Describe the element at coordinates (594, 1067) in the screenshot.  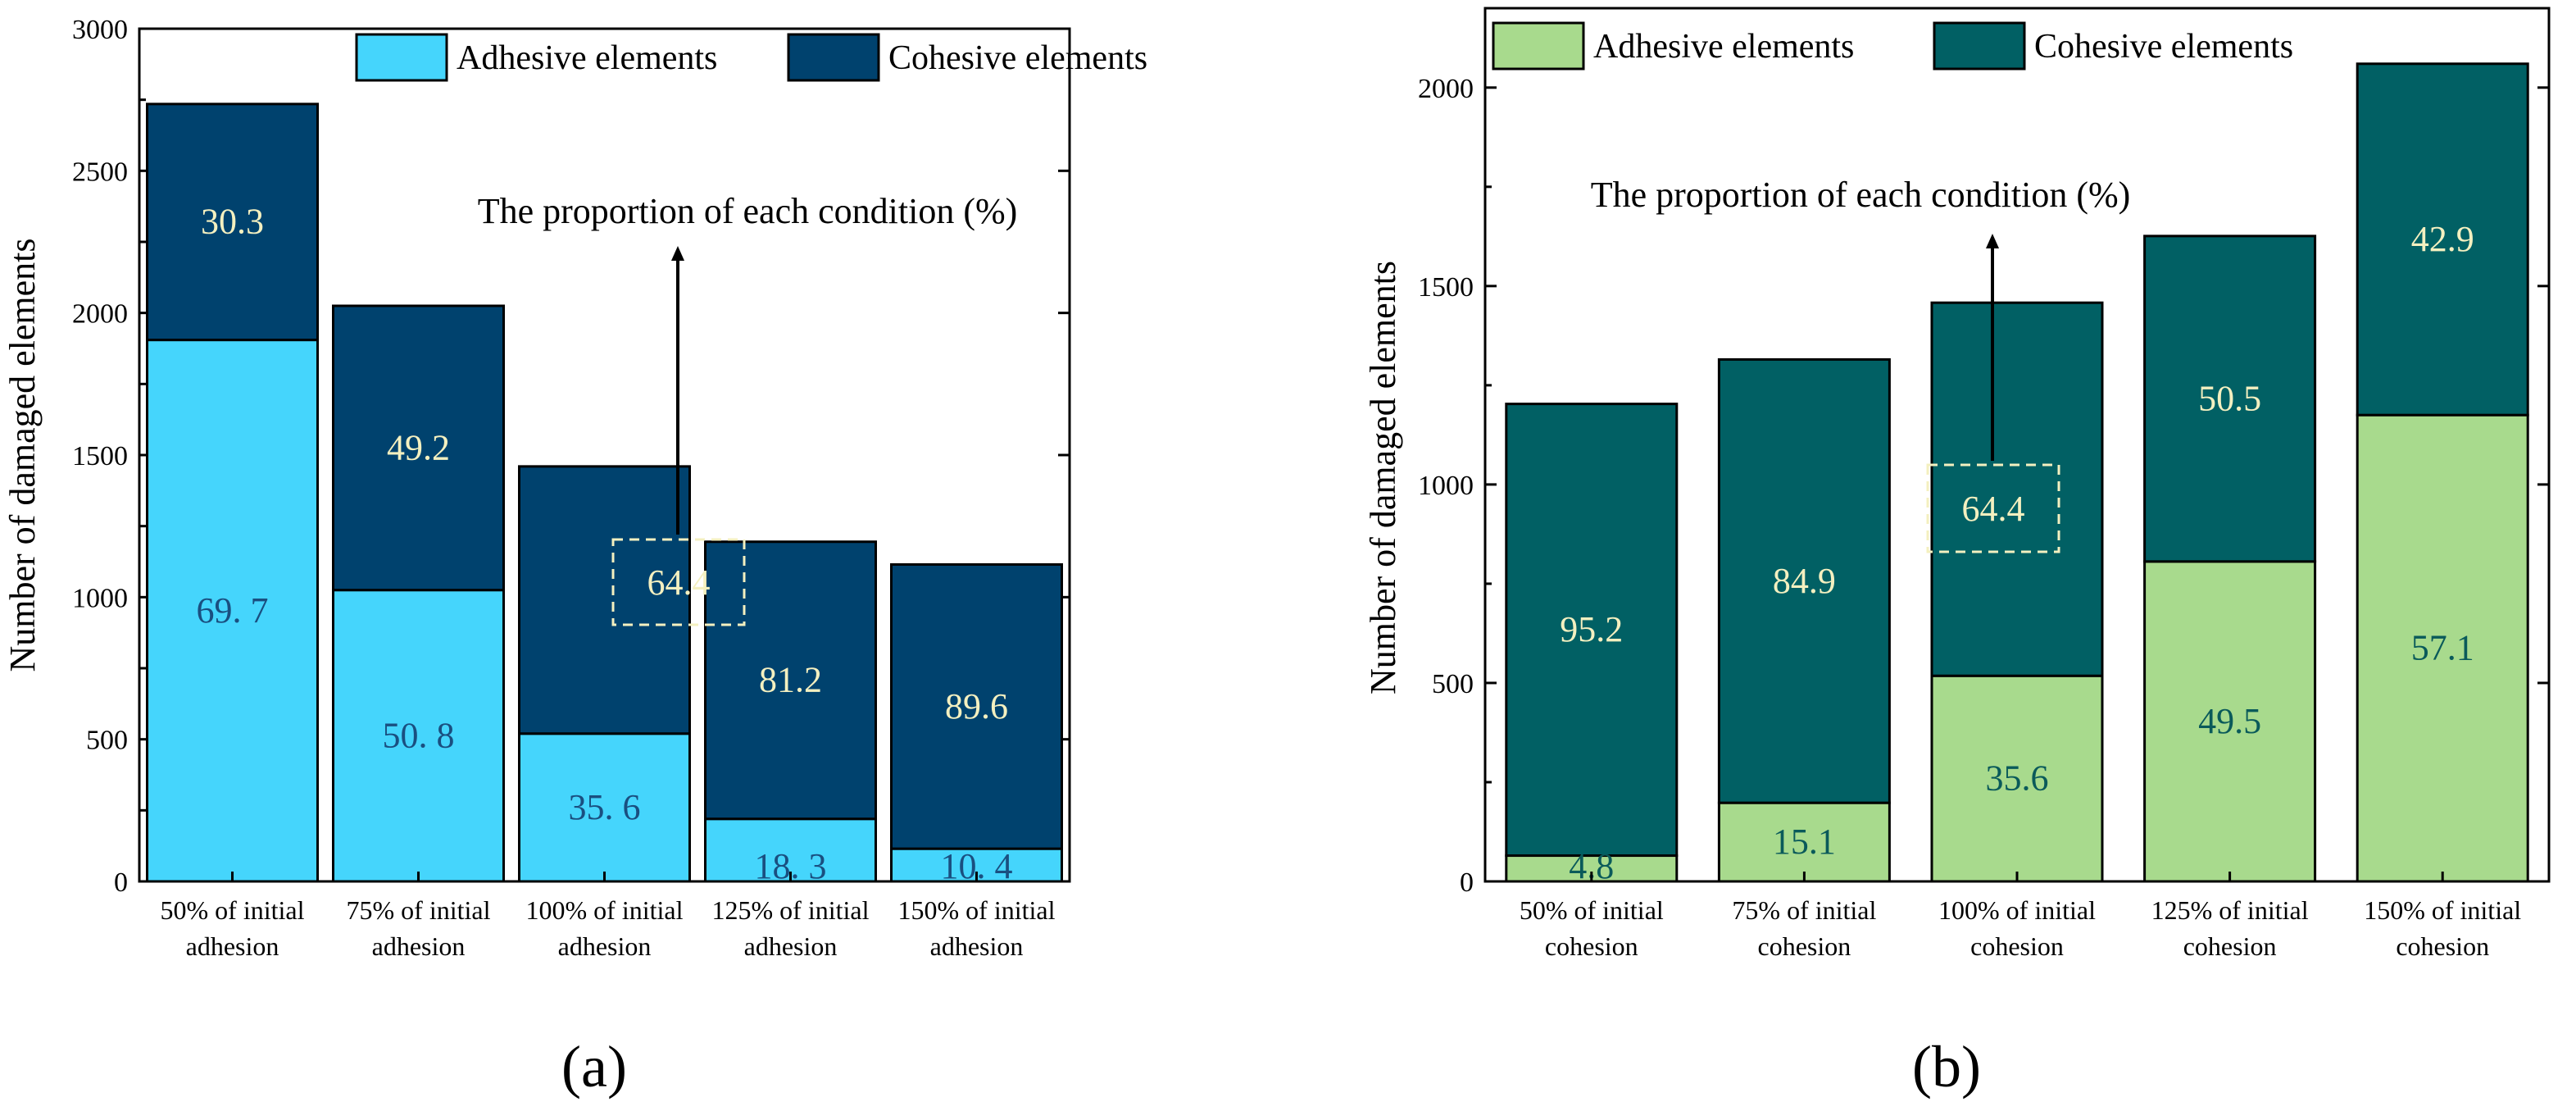
I see `panel-label: (a)` at that location.